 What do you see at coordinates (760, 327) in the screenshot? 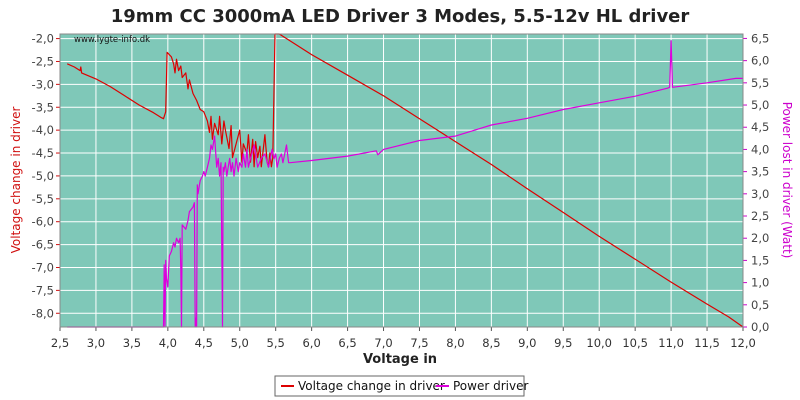
I see `y-right-tick-label: 0,0` at bounding box center [760, 327].